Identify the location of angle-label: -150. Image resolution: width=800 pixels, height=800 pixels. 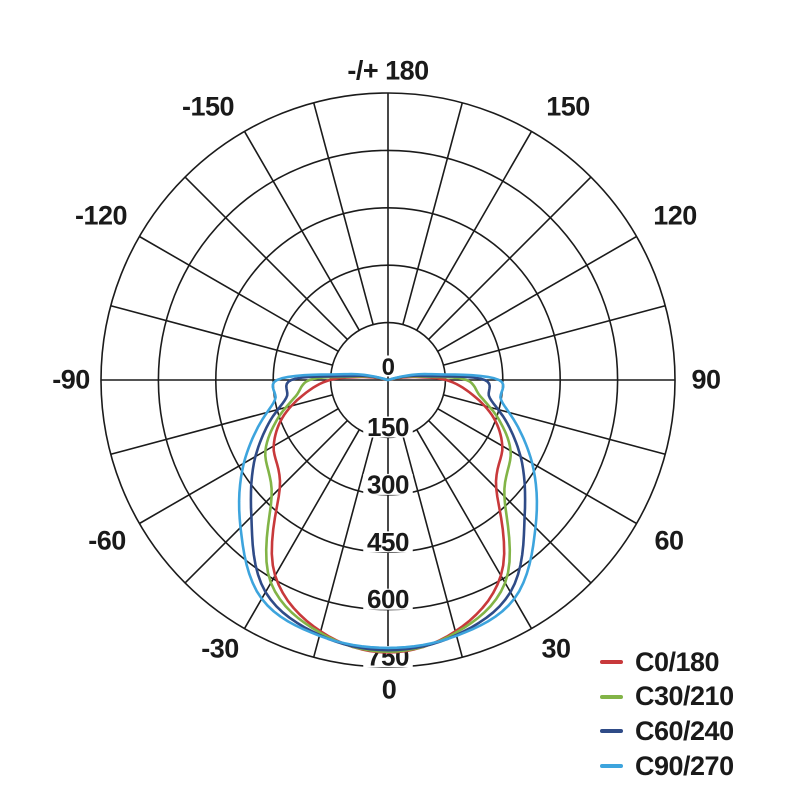
(208, 107).